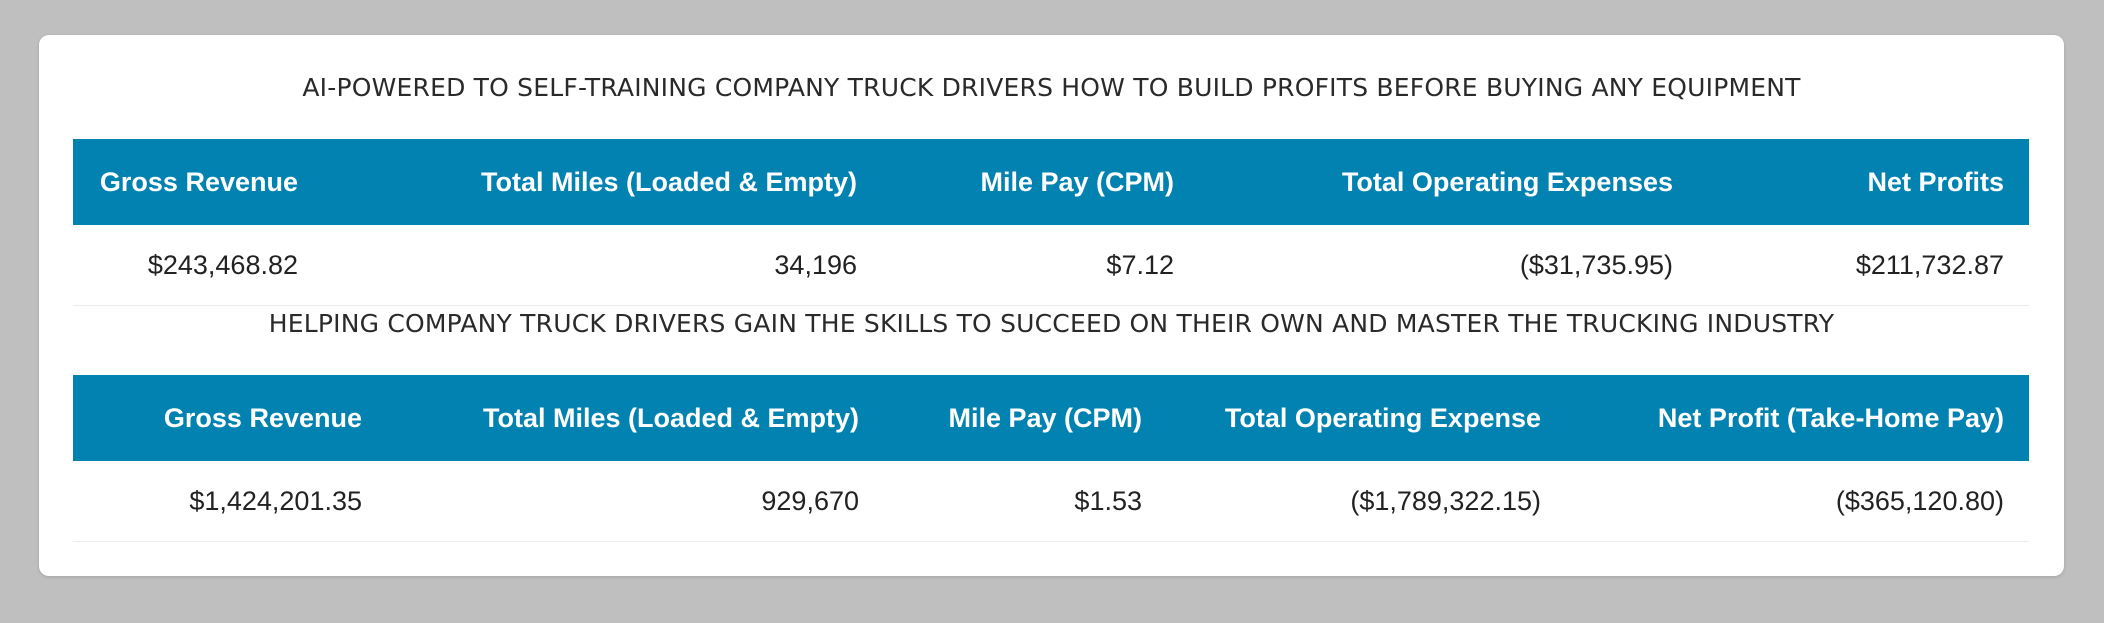 The image size is (2104, 623). I want to click on cell-total-miles: 929,670, so click(810, 501).